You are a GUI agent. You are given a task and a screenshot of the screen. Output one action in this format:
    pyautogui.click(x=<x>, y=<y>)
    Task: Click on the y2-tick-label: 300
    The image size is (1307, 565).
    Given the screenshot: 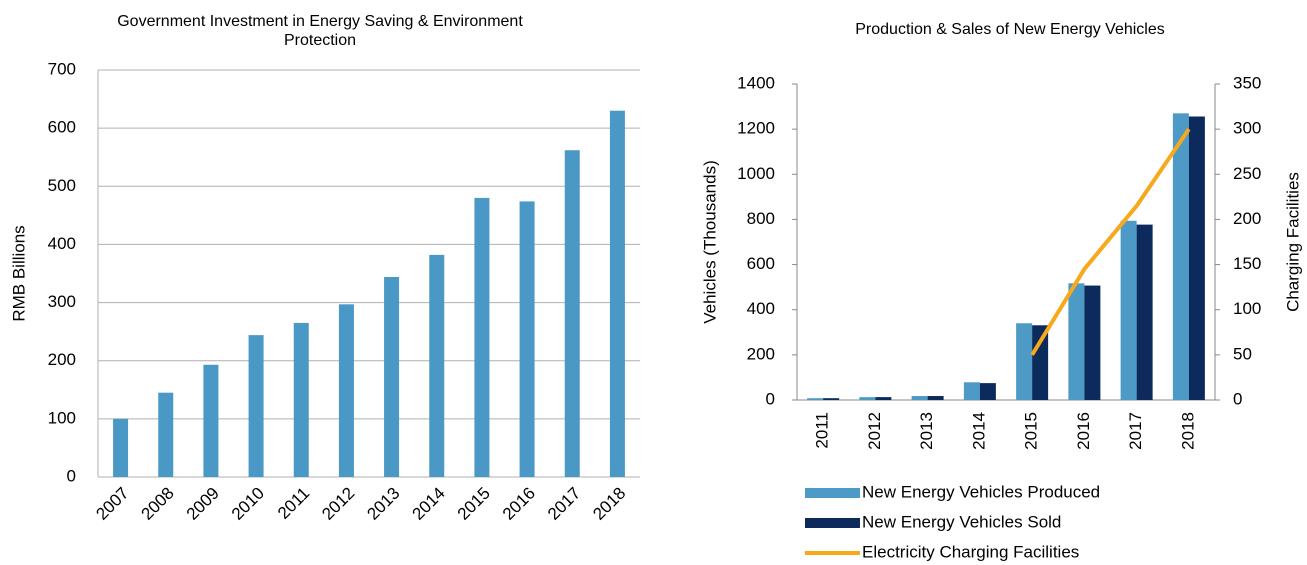 What is the action you would take?
    pyautogui.click(x=1247, y=128)
    